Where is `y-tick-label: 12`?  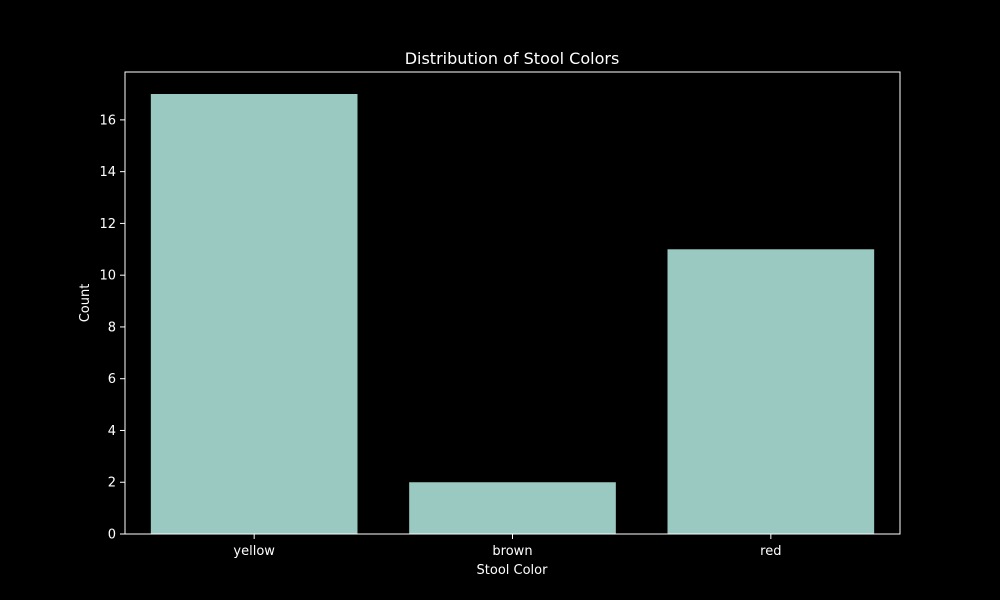
y-tick-label: 12 is located at coordinates (107, 224).